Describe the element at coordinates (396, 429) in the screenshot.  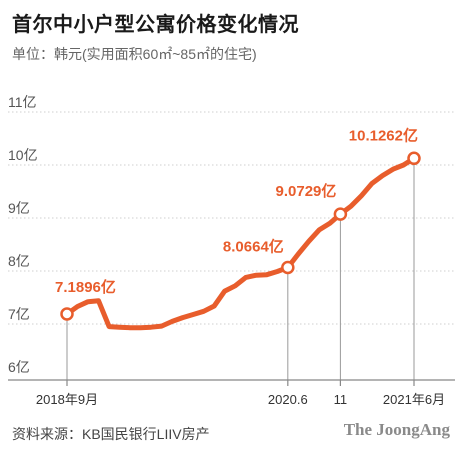
I see `publisher-logo: The JoongAng` at that location.